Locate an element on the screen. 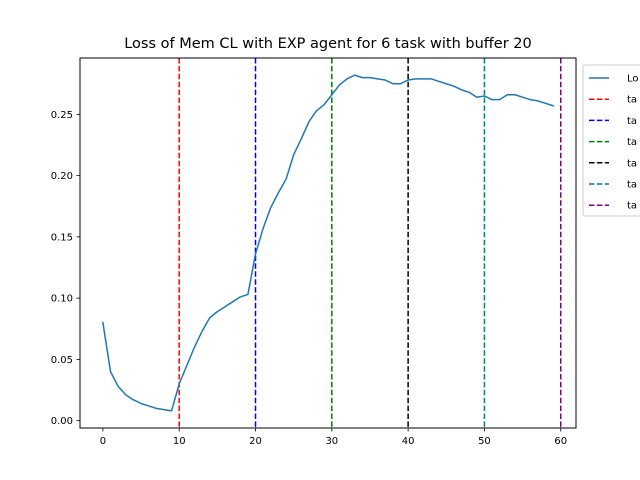 The image size is (640, 480). x-tick-label-3: 30 is located at coordinates (331, 441).